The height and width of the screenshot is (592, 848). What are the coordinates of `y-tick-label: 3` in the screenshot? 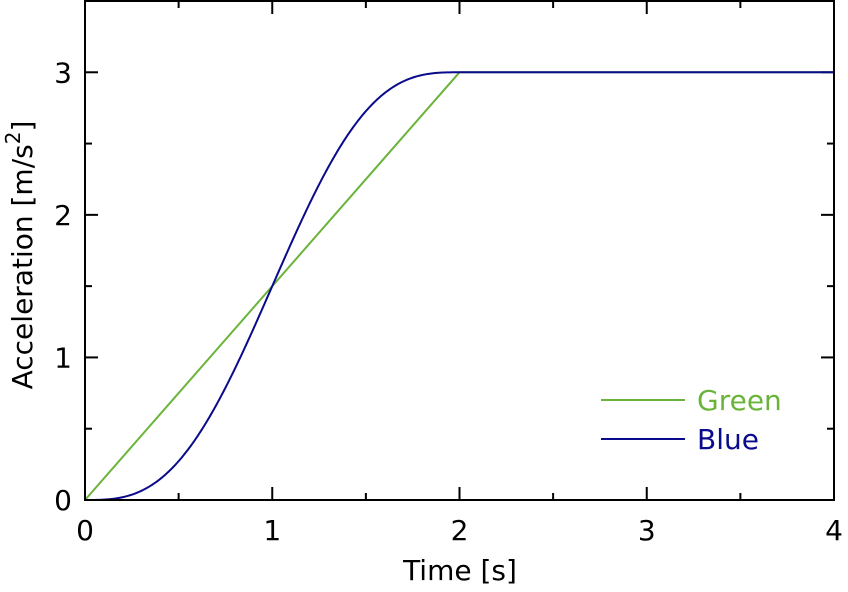 It's located at (63, 72).